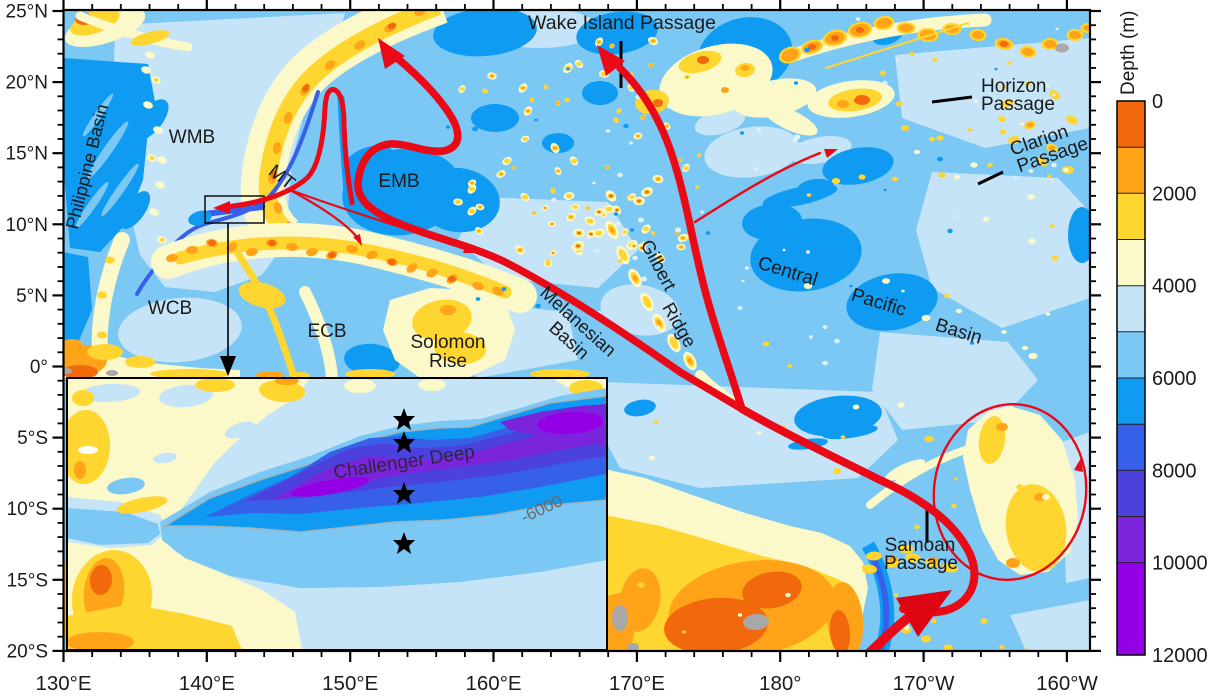  I want to click on svg-text: Horizon, so click(1013, 86).